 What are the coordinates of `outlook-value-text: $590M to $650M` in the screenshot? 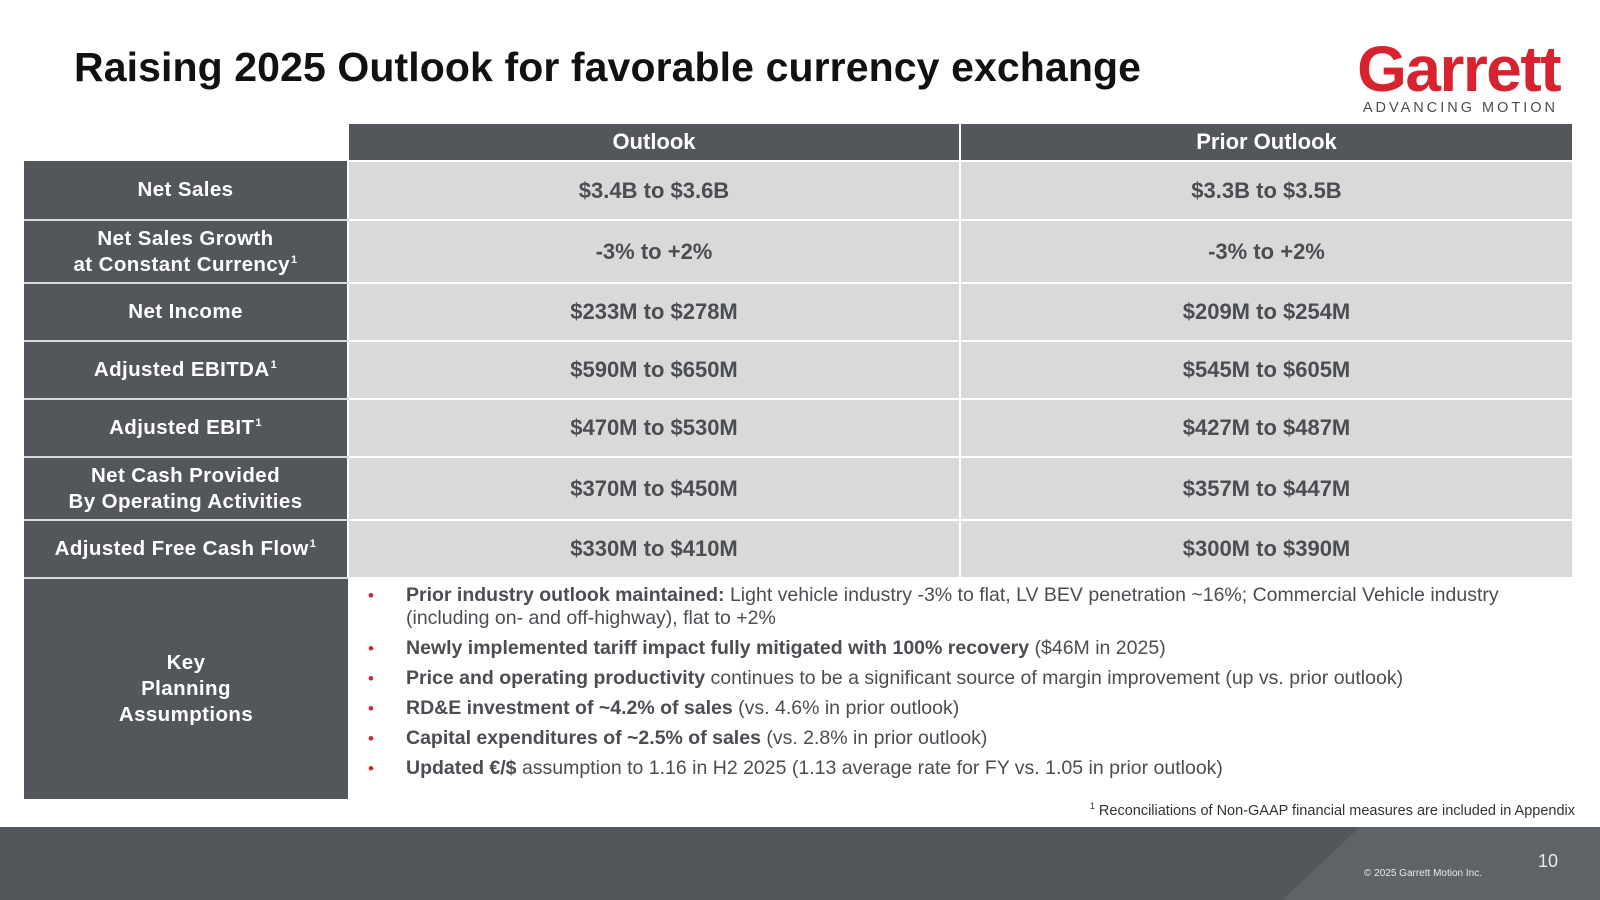 It's located at (654, 369).